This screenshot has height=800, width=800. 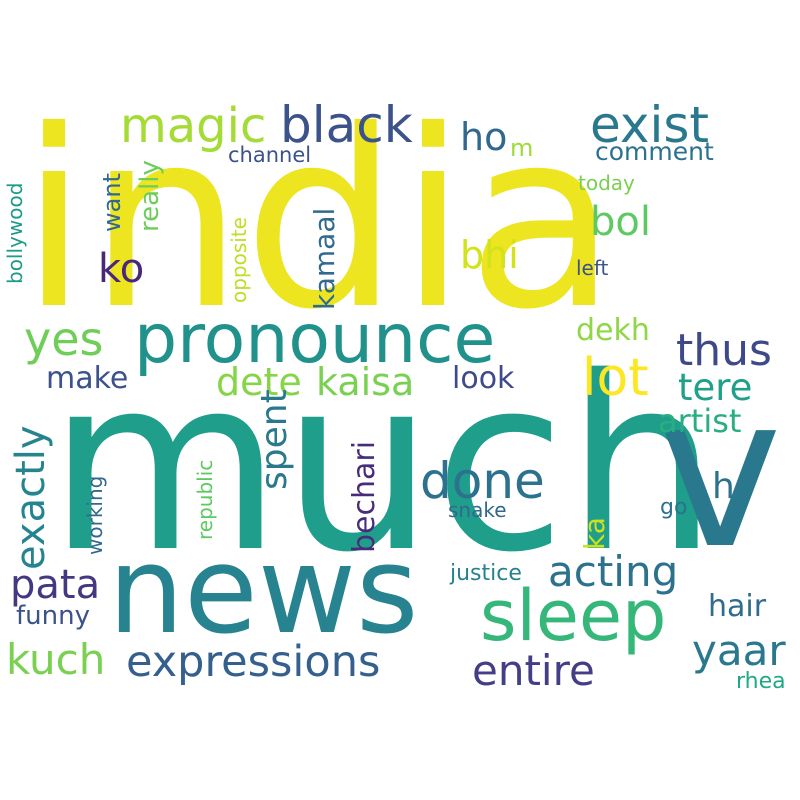 What do you see at coordinates (737, 606) in the screenshot?
I see `word-hair: hair` at bounding box center [737, 606].